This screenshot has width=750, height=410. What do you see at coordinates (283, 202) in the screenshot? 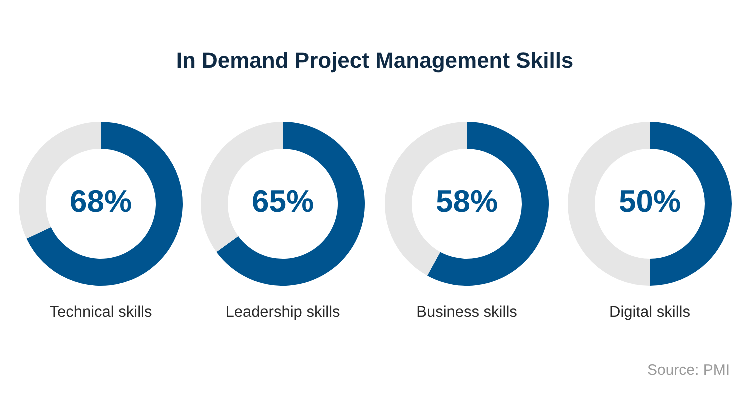
I see `text: 65%` at bounding box center [283, 202].